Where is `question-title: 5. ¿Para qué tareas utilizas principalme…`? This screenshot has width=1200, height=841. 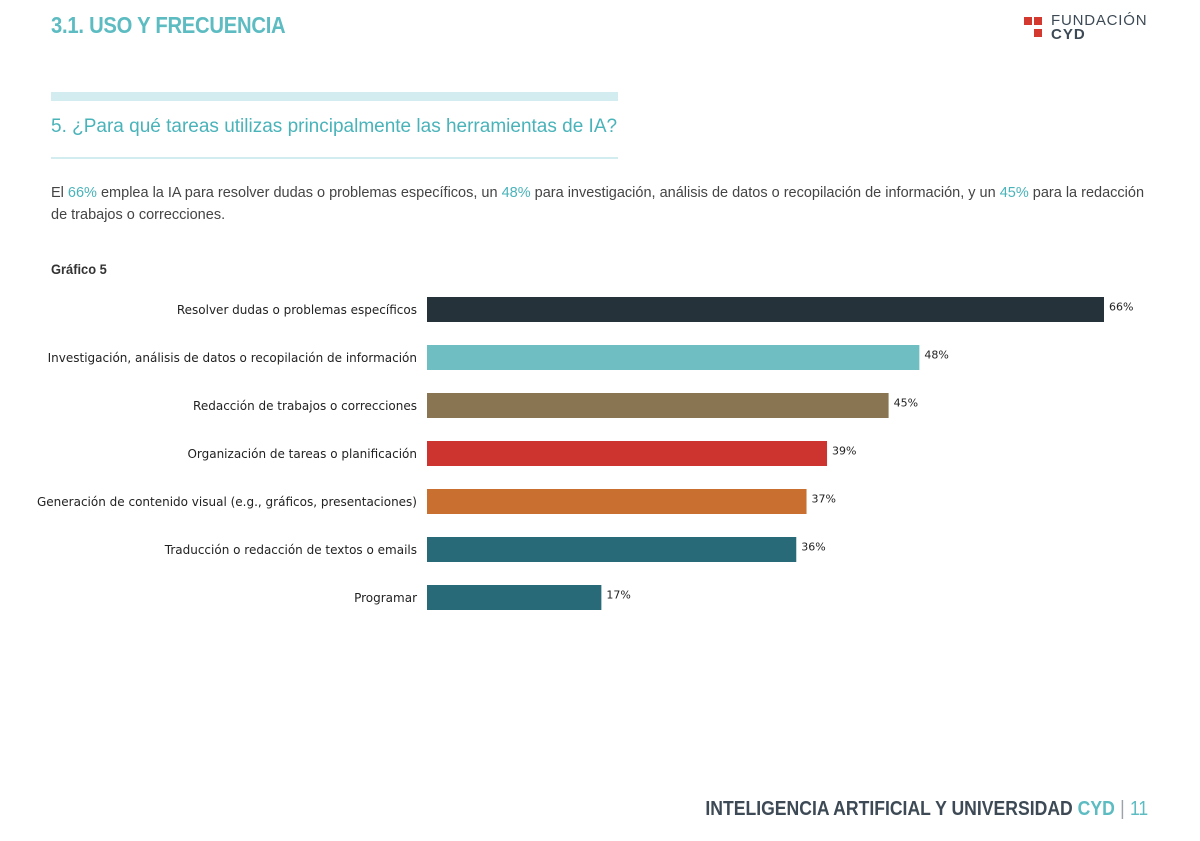 question-title: 5. ¿Para qué tareas utilizas principalme… is located at coordinates (334, 126).